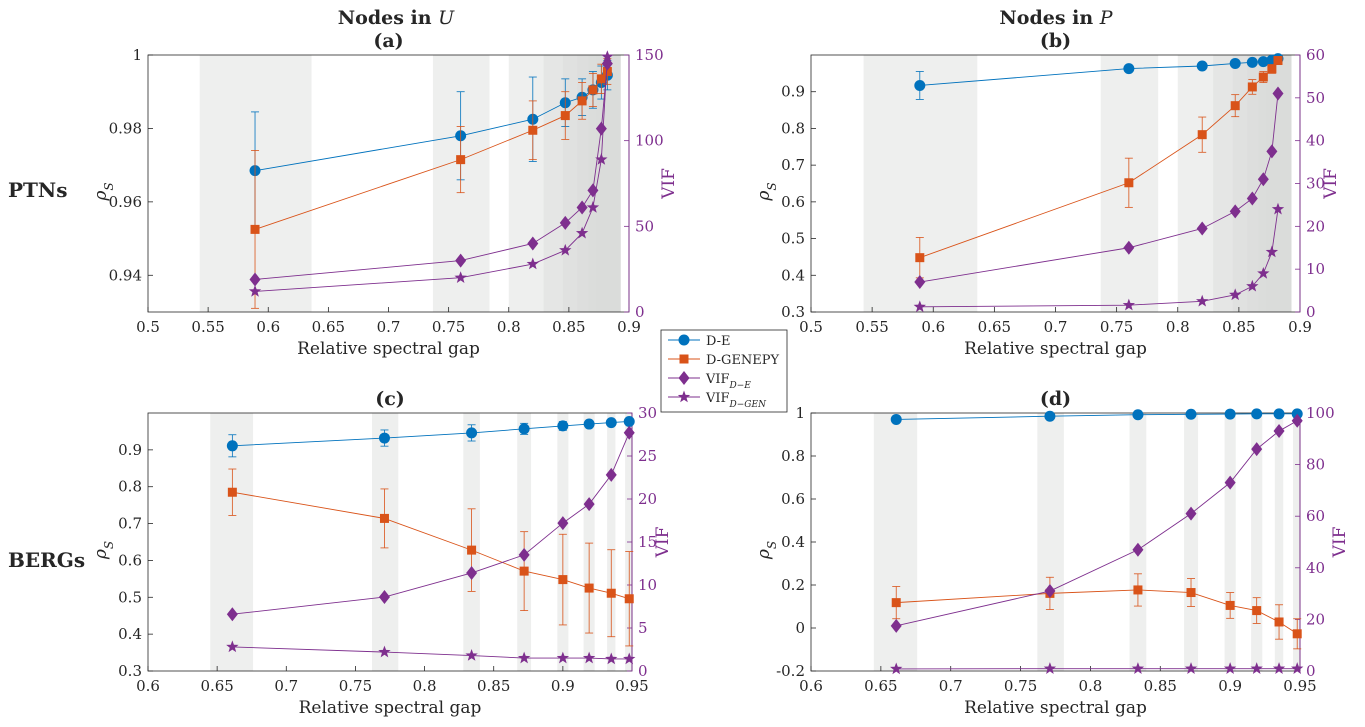 This screenshot has width=1365, height=727. I want to click on y2-tick-label: 15, so click(647, 542).